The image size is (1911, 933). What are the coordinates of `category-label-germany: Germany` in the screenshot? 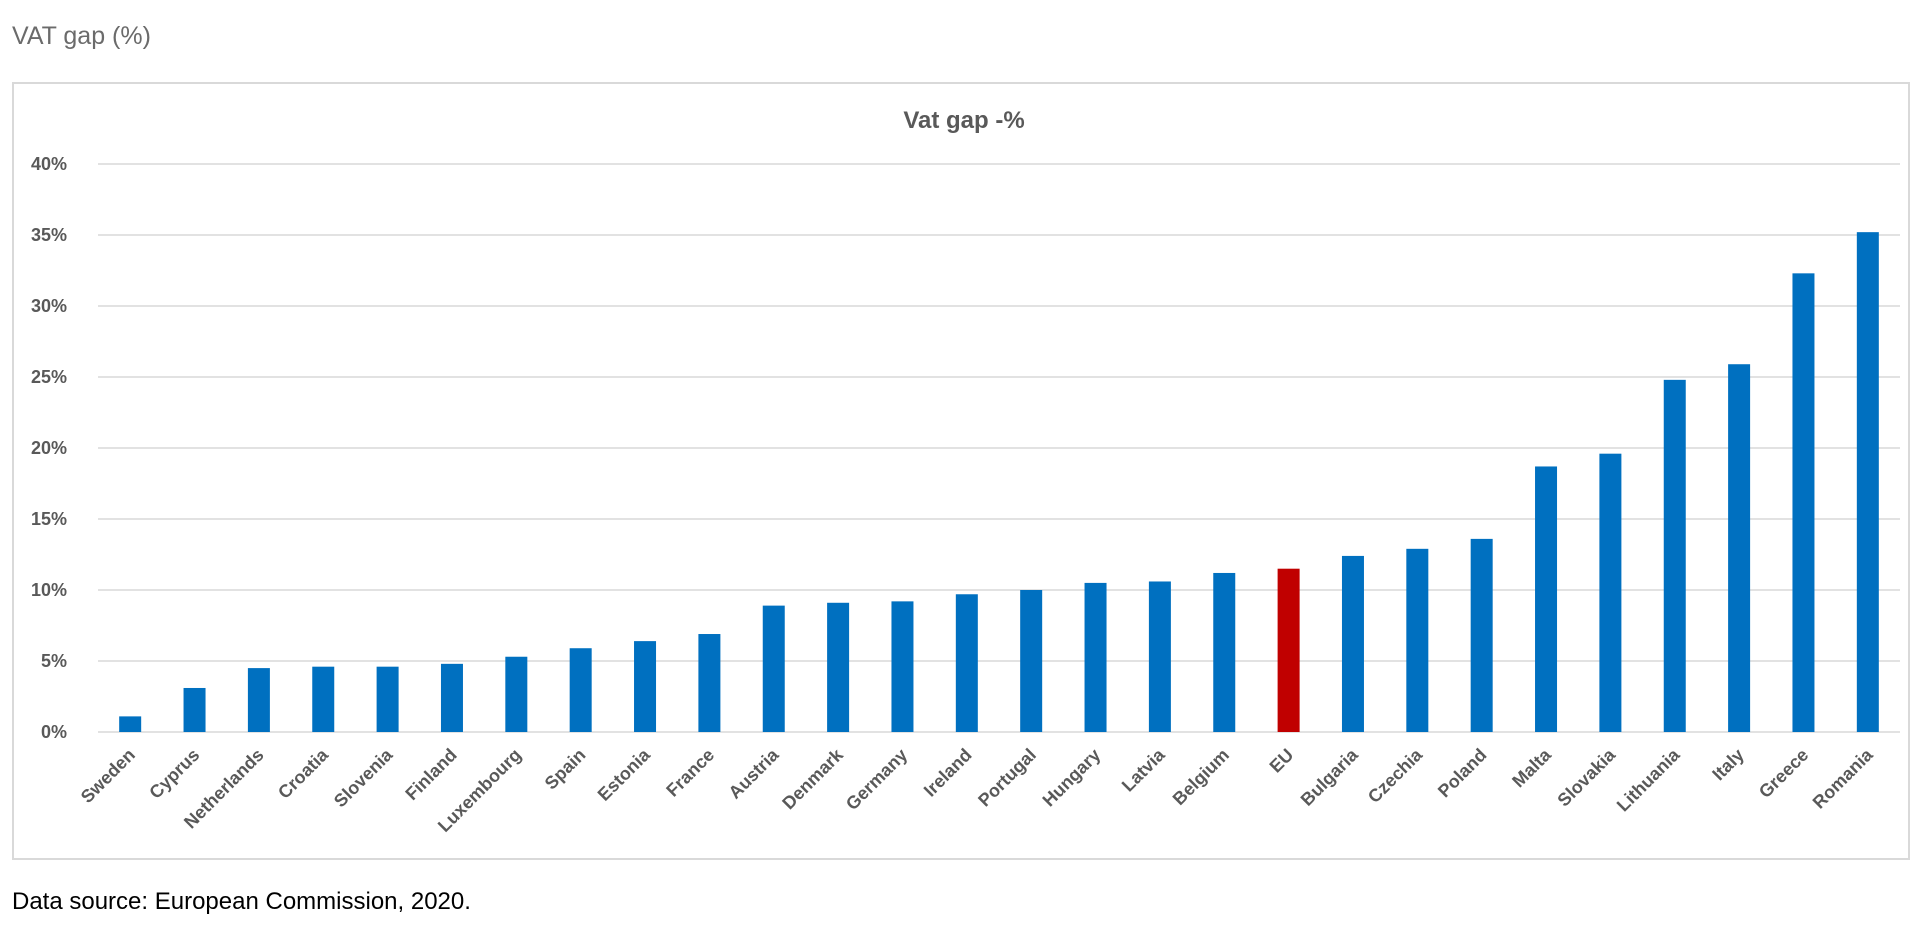 It's located at (876, 779).